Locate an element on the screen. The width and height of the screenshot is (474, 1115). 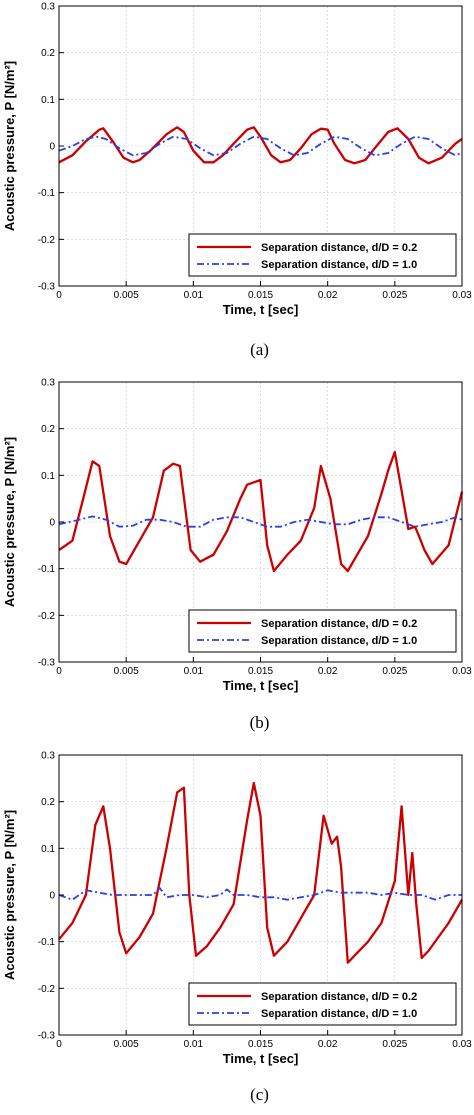
panel-caption: (b) is located at coordinates (260, 722).